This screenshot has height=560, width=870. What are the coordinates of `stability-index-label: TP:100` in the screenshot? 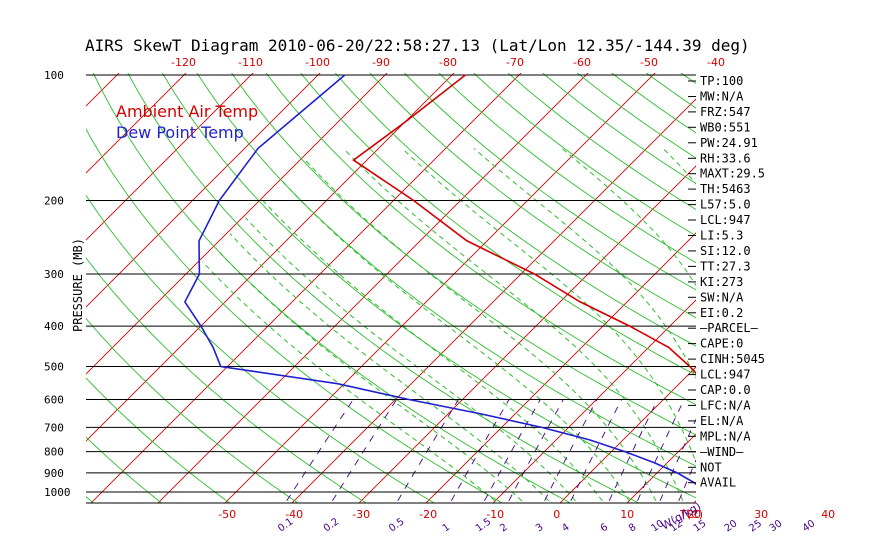 It's located at (721, 81).